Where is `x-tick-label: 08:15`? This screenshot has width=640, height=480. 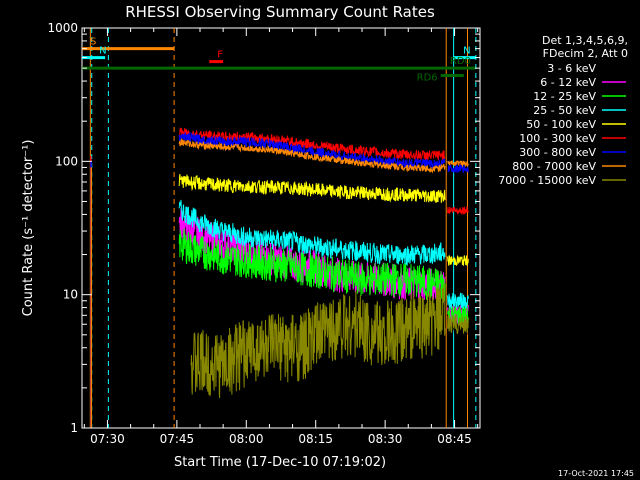 x-tick-label: 08:15 is located at coordinates (315, 439).